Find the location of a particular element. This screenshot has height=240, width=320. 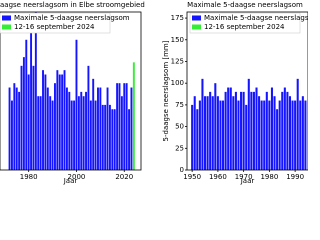

y-tick-label: 100 is located at coordinates (177, 83).